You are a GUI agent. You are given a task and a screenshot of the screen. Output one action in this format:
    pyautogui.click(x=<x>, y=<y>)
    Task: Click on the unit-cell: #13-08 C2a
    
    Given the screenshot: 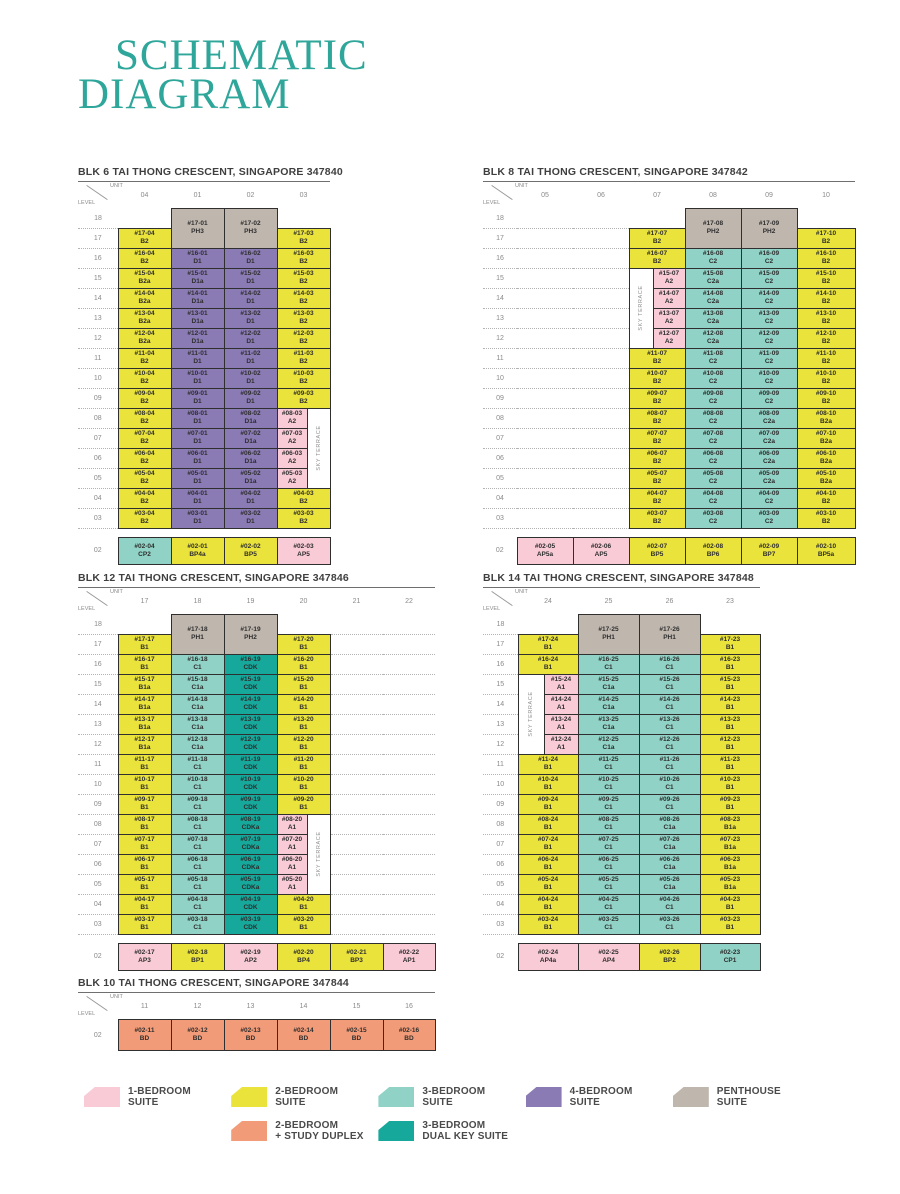 What is the action you would take?
    pyautogui.click(x=713, y=318)
    